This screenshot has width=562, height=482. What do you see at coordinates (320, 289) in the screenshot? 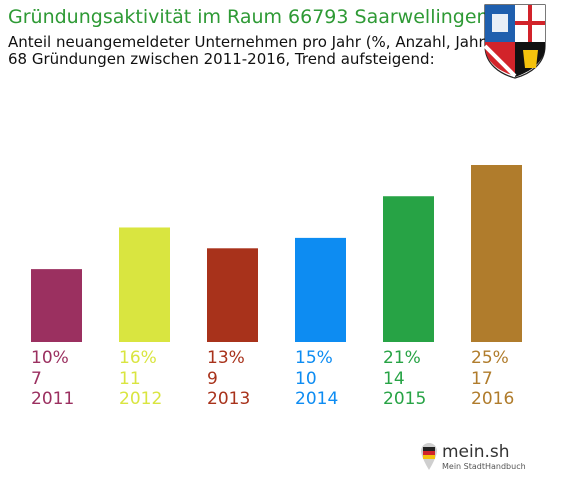
I see `bar-2014` at bounding box center [320, 289].